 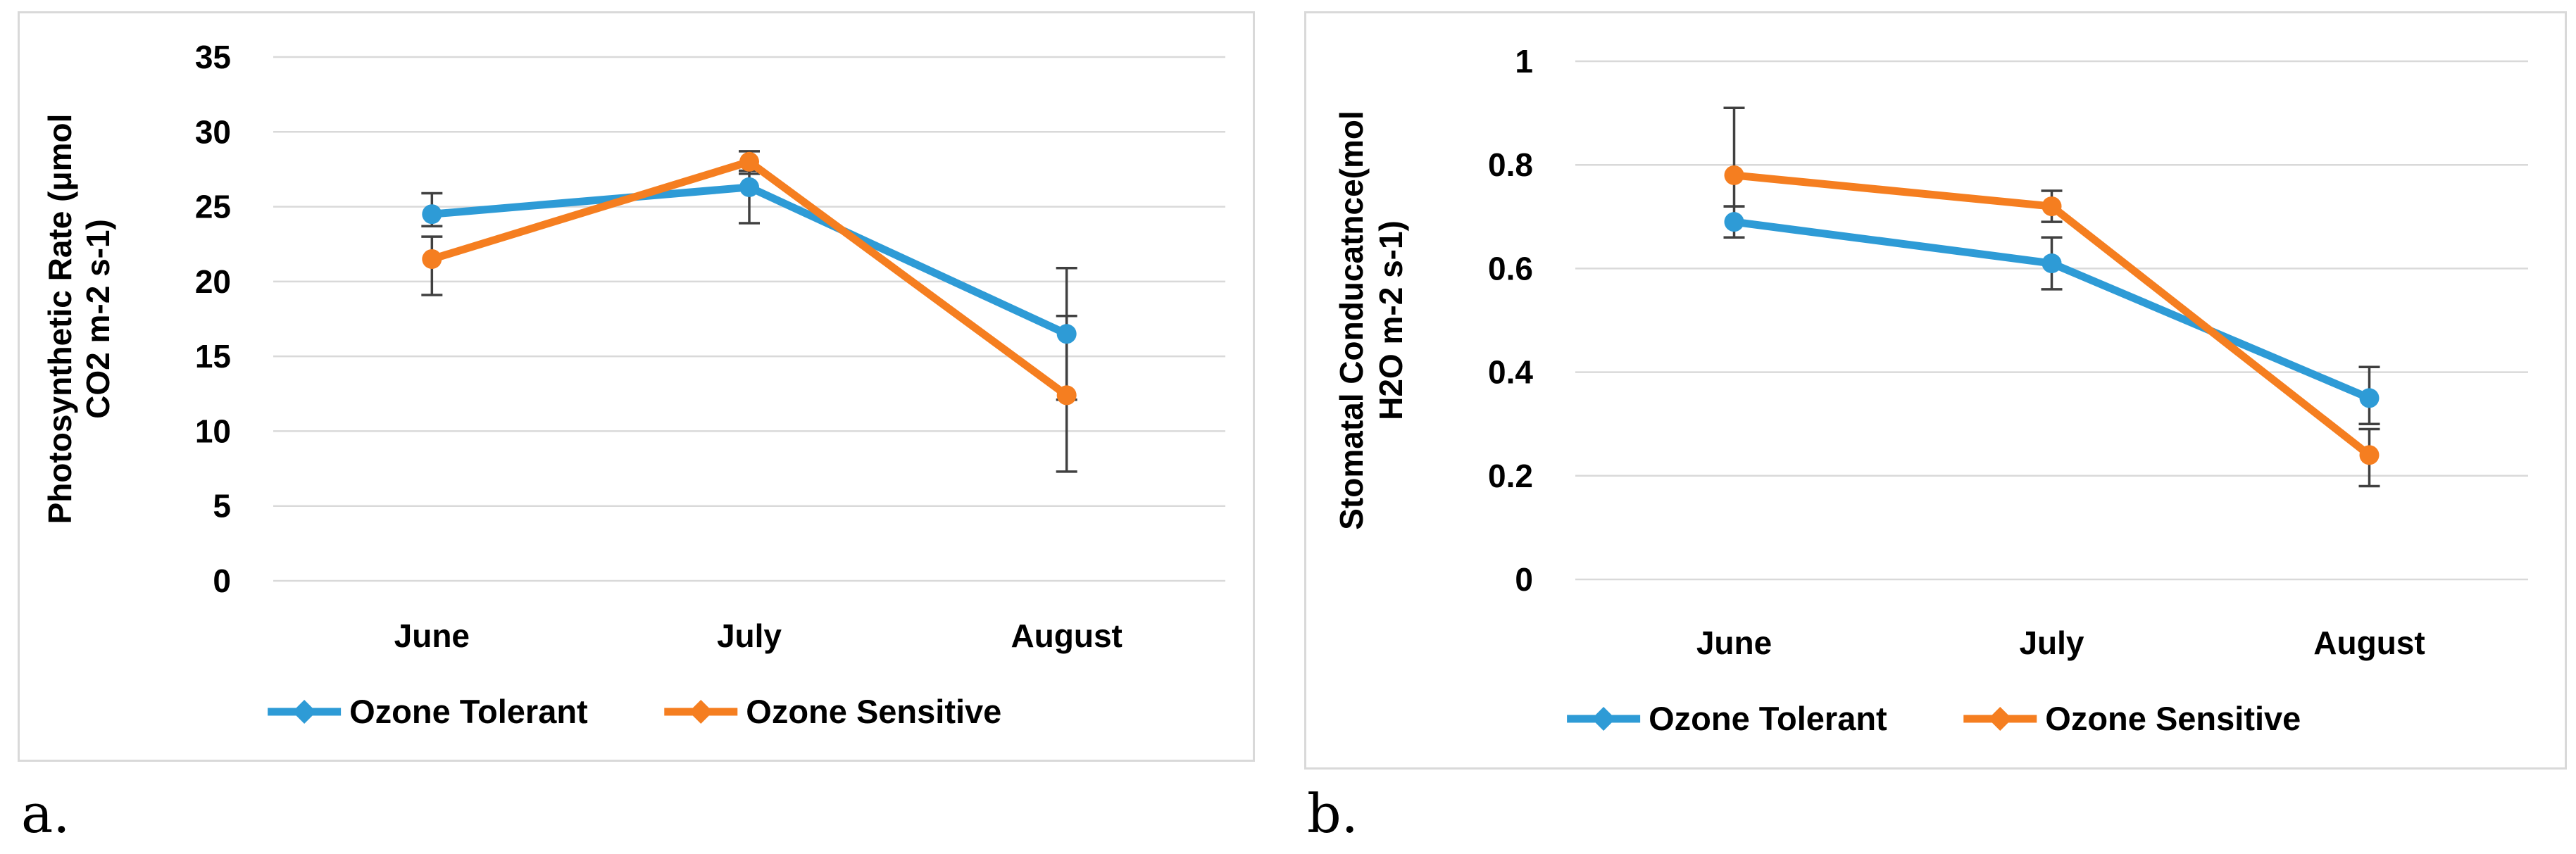 What do you see at coordinates (1510, 164) in the screenshot?
I see `y-tick-label: 0.8` at bounding box center [1510, 164].